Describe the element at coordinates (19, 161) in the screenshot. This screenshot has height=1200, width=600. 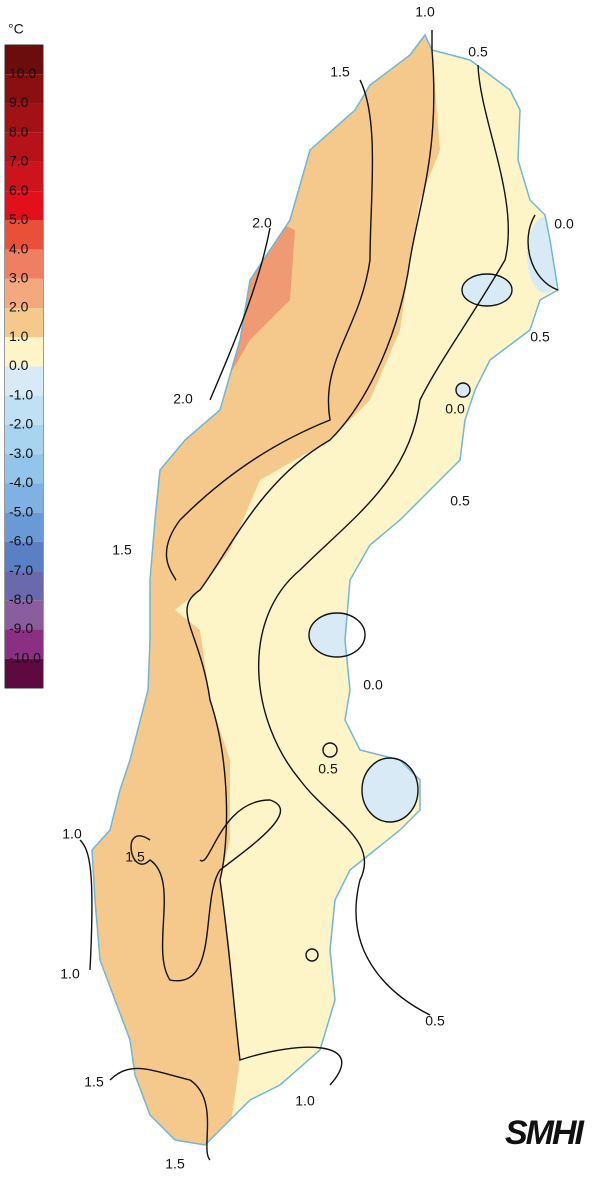
I see `legend-label: 7.0` at that location.